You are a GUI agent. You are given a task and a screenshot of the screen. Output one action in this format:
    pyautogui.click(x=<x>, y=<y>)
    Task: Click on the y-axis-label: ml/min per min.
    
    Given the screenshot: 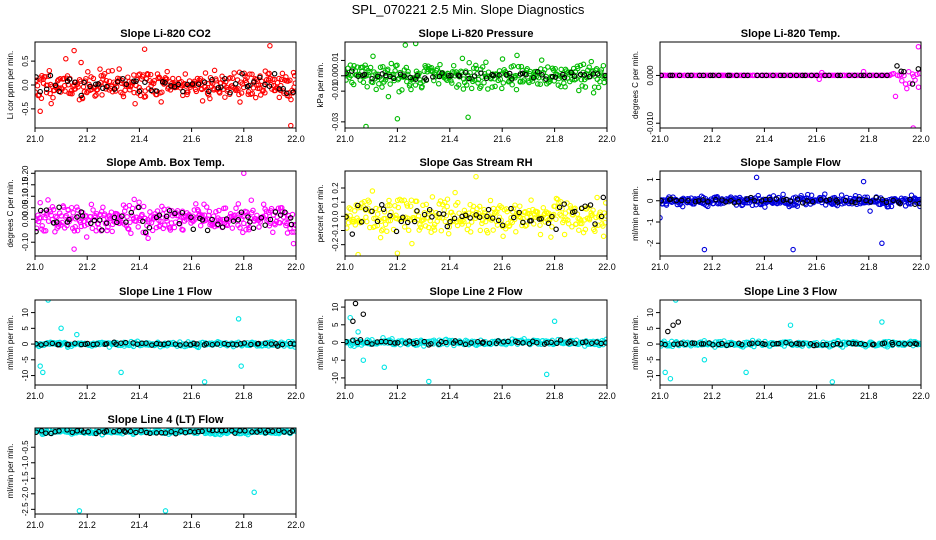 What is the action you would take?
    pyautogui.click(x=320, y=342)
    